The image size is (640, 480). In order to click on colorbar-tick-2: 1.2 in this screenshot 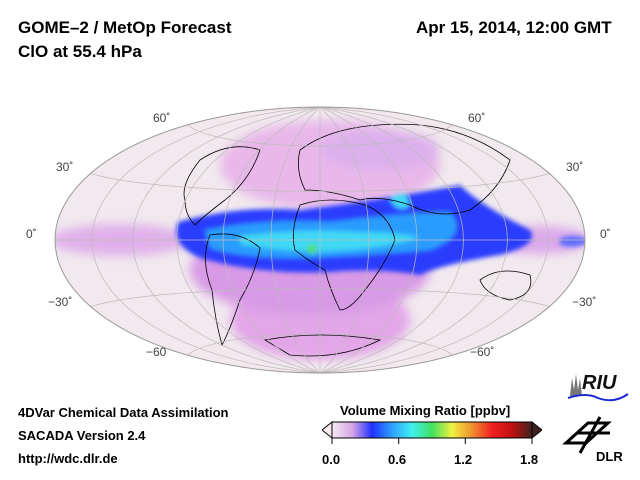, I will do `click(463, 459)`.